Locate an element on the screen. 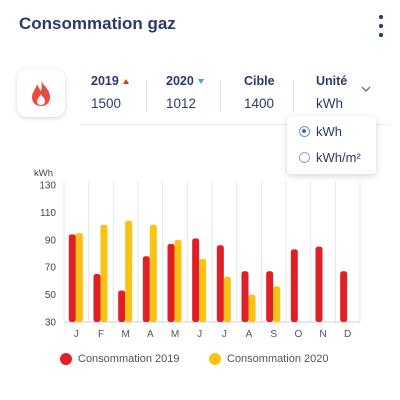  unit-option-label: kWh is located at coordinates (329, 131).